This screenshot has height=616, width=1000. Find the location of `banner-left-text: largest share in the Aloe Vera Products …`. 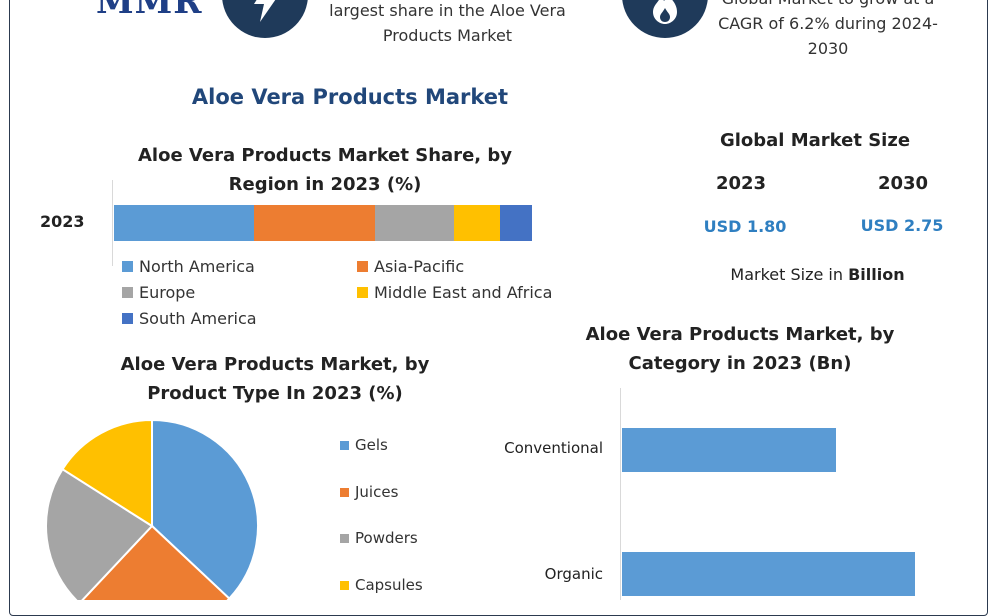

banner-left-text: largest share in the Aloe Vera Products … is located at coordinates (447, 23).